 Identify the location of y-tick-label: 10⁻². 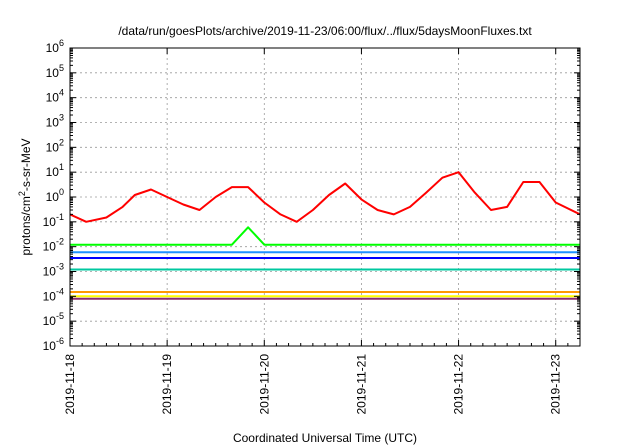
(53, 245).